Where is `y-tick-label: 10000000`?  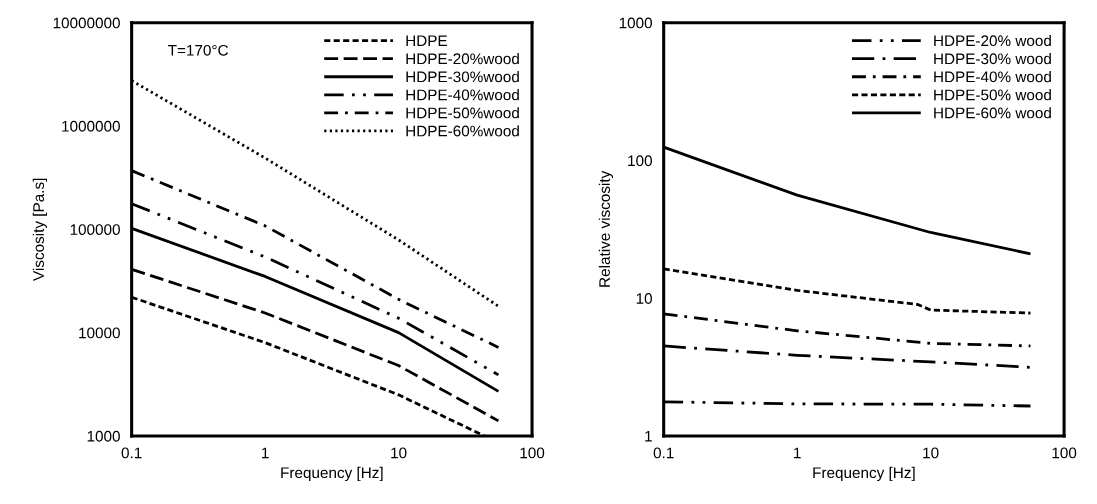
y-tick-label: 10000000 is located at coordinates (86, 23).